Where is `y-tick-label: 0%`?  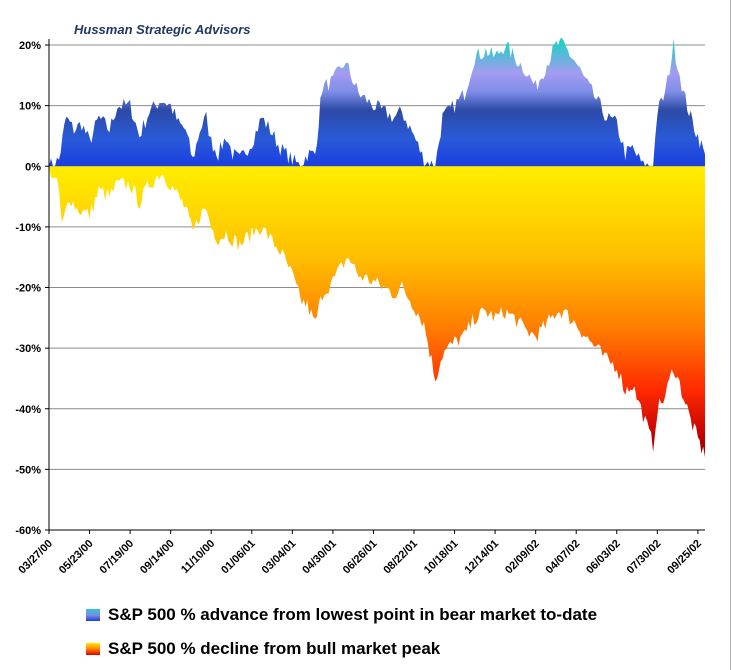 y-tick-label: 0% is located at coordinates (33, 167).